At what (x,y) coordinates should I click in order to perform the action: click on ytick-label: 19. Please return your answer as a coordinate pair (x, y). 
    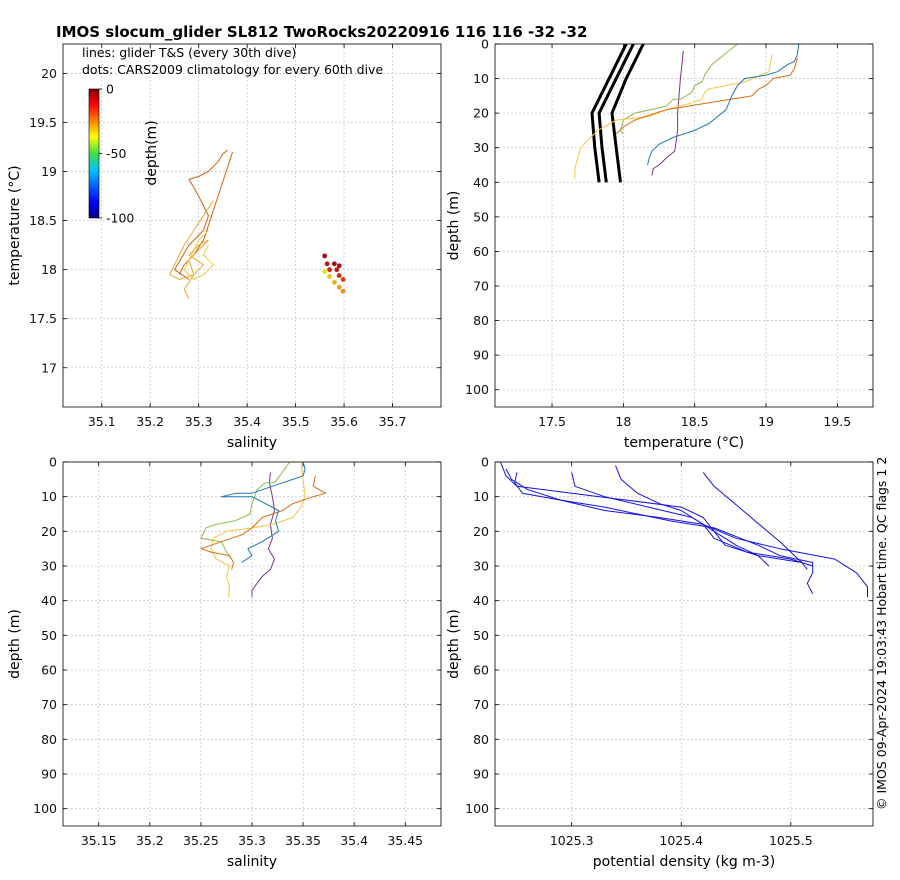
    Looking at the image, I should click on (49, 171).